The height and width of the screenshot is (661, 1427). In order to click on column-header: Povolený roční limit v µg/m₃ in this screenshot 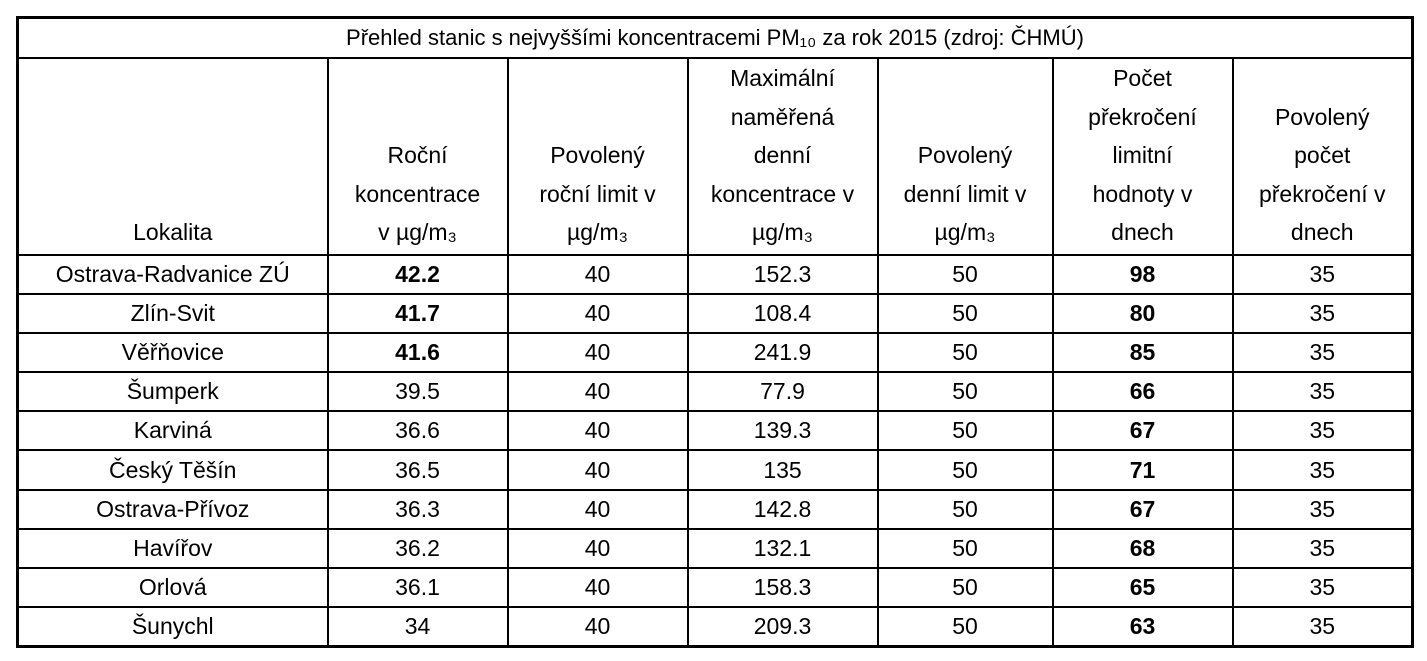, I will do `click(597, 156)`.